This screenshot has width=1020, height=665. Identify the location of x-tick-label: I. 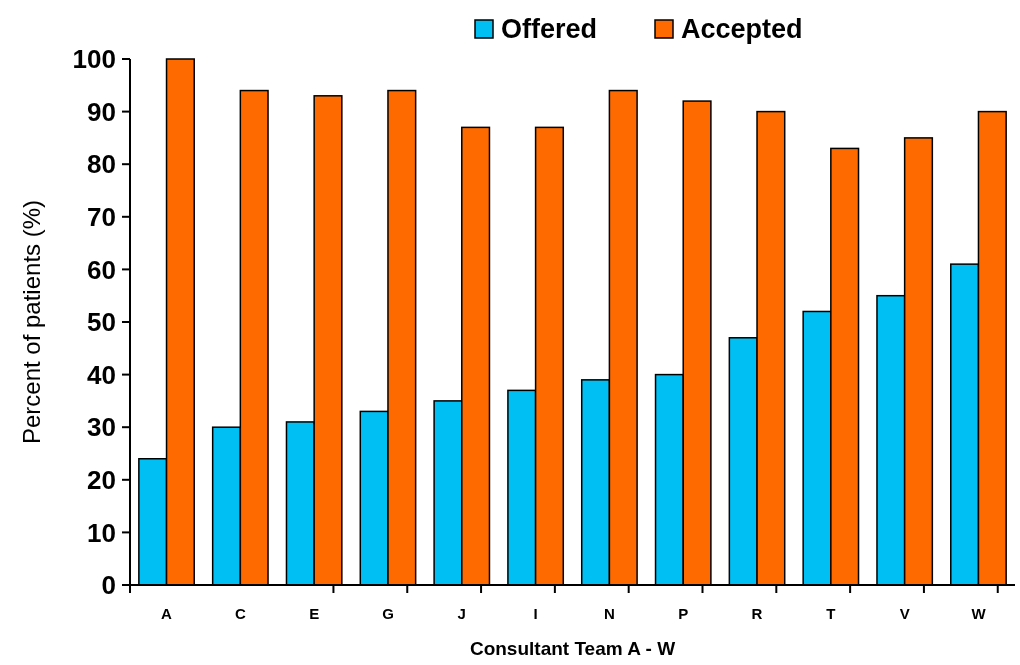
(535, 613).